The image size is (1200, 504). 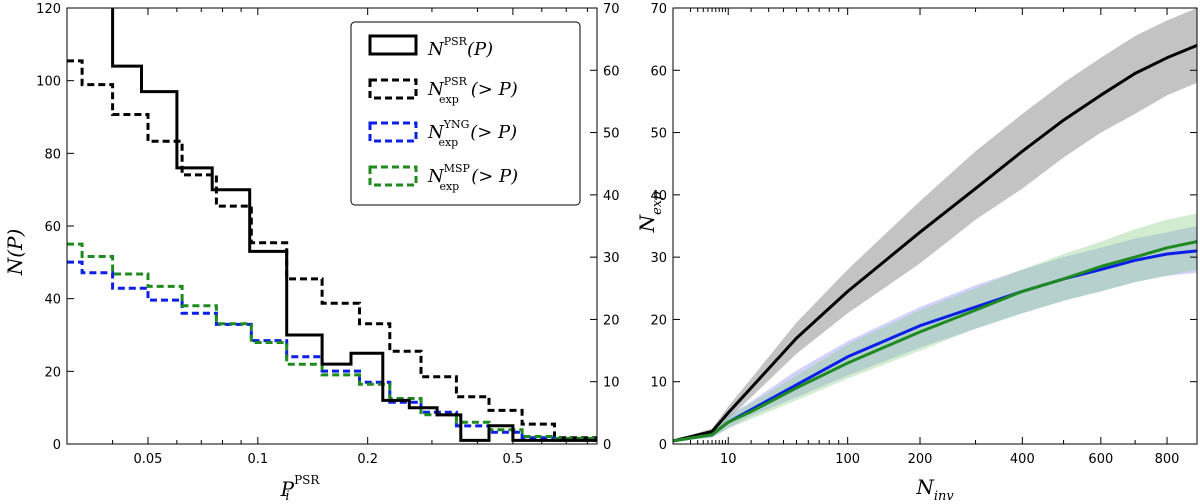 I want to click on left-x-tick-label: 0.1, so click(x=257, y=459).